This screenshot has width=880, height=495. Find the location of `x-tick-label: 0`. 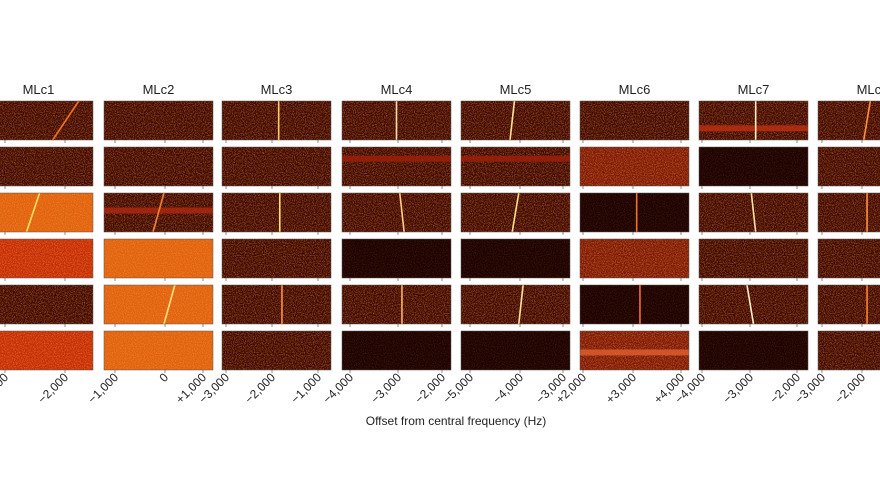

x-tick-label: 0 is located at coordinates (163, 377).